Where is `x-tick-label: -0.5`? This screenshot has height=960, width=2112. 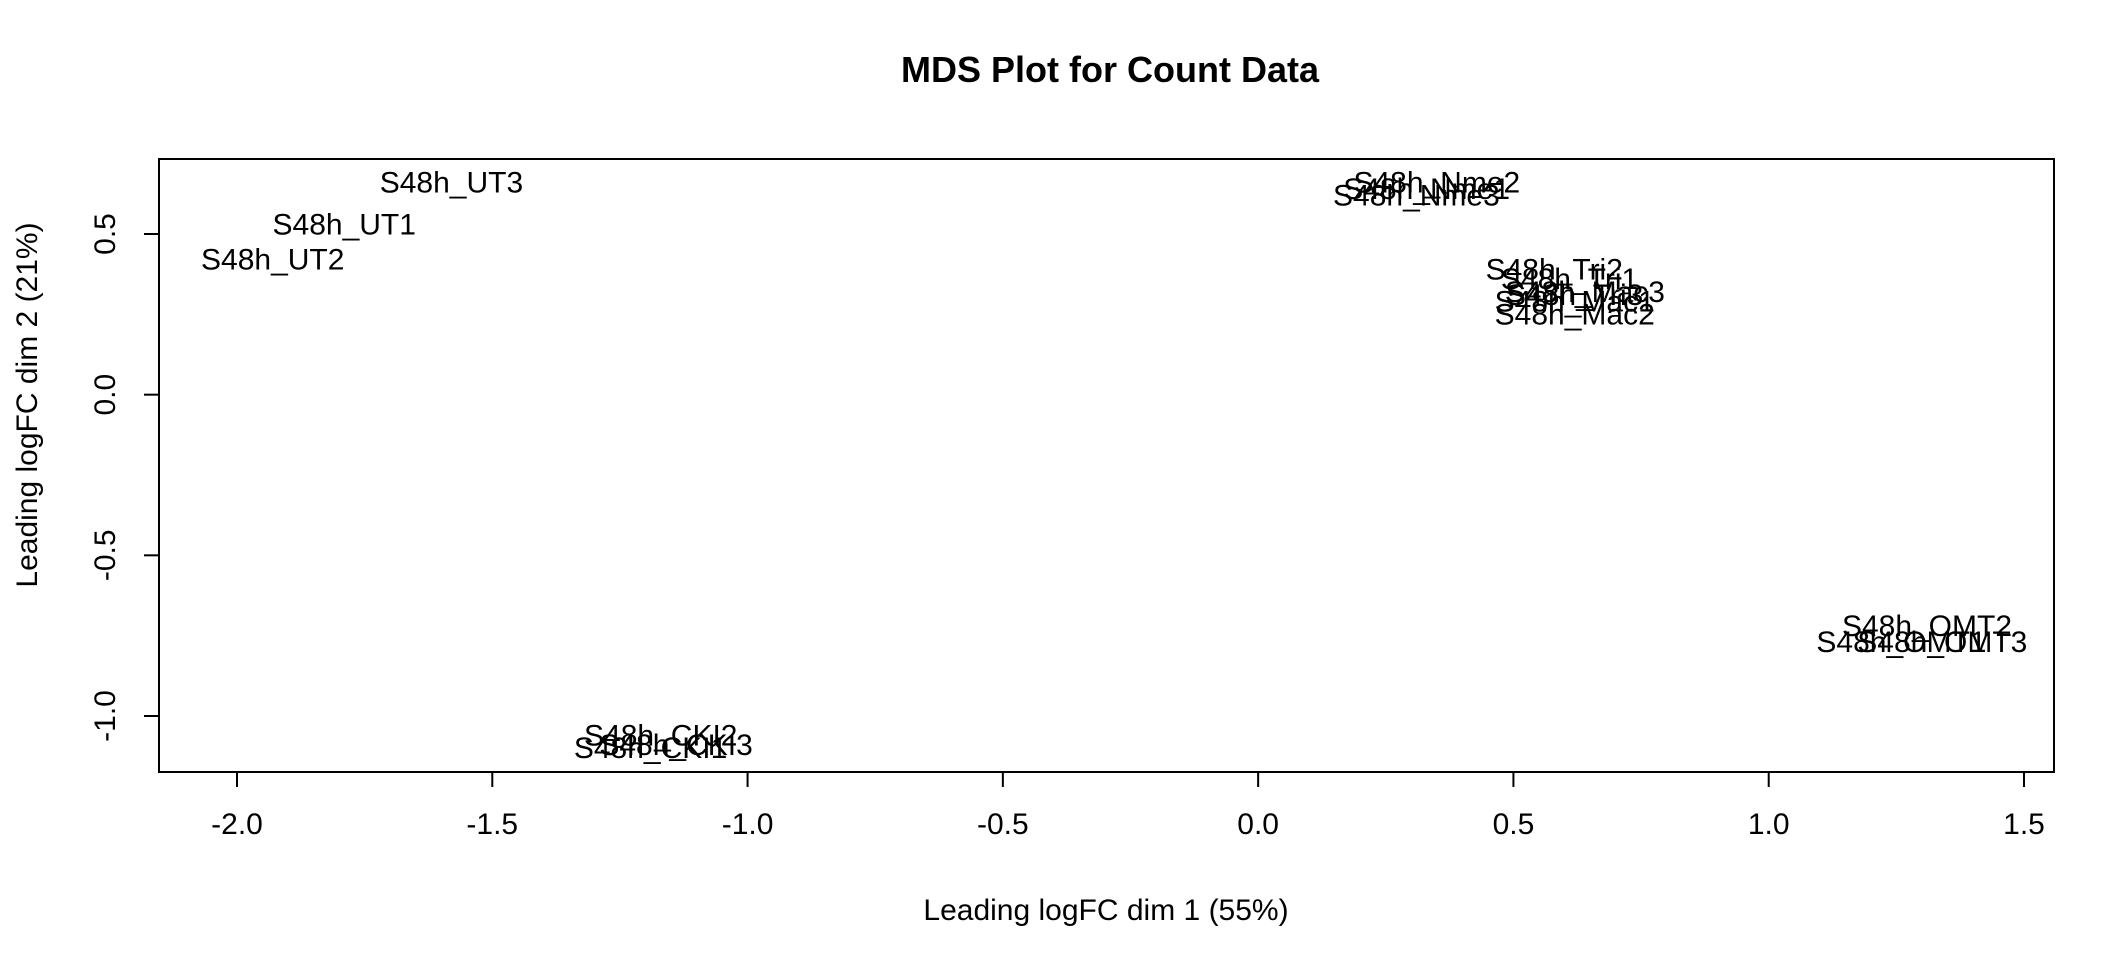
x-tick-label: -0.5 is located at coordinates (1003, 824).